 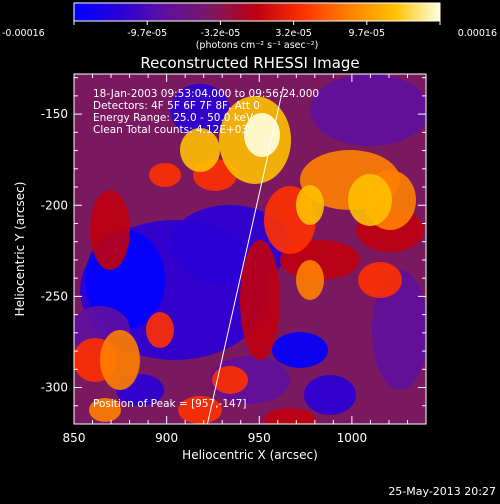 I want to click on x-tick-label: 850, so click(x=74, y=438).